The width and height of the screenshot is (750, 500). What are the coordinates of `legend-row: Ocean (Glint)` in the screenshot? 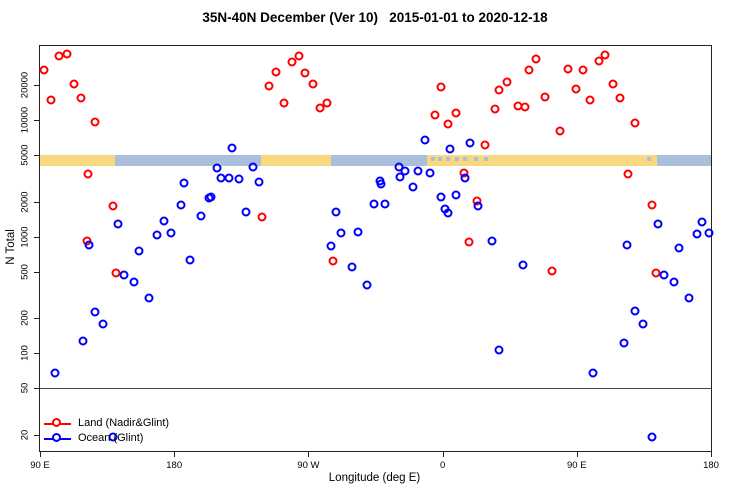 It's located at (137, 438).